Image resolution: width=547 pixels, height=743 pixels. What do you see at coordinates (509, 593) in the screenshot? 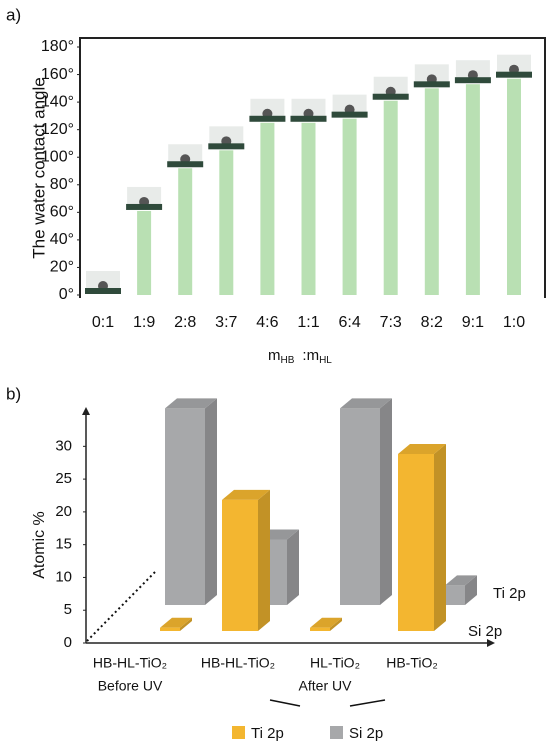
I see `row-label: Ti 2p` at bounding box center [509, 593].